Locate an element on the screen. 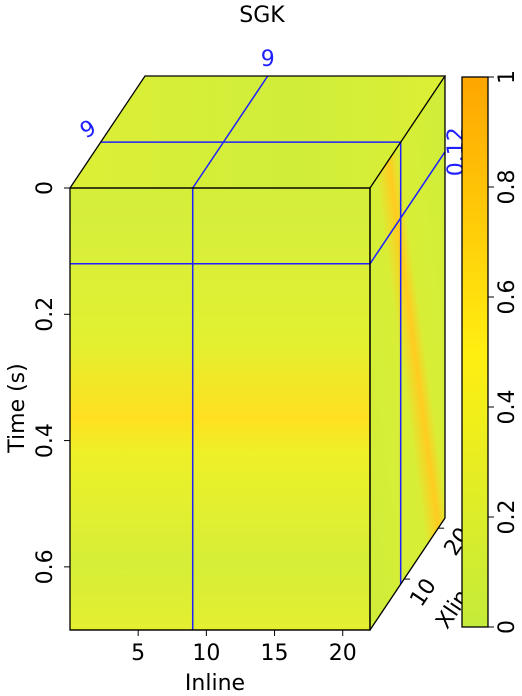 The height and width of the screenshot is (696, 522). time-slice is located at coordinates (407, 208).